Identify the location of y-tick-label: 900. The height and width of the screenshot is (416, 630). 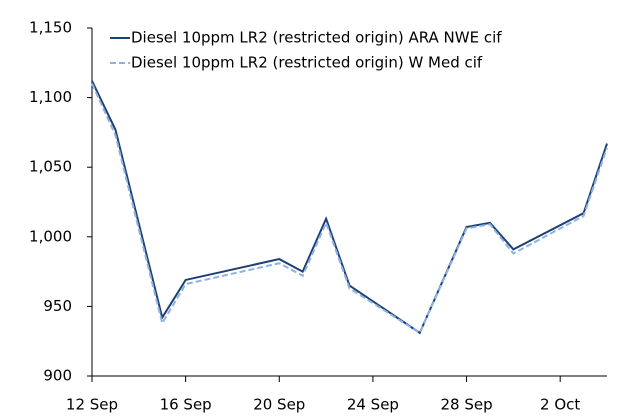
(57, 376).